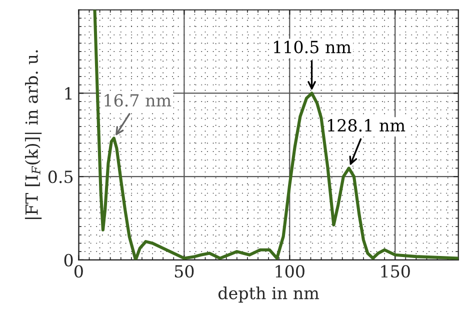  What do you see at coordinates (68, 93) in the screenshot?
I see `y-tick-label: 1` at bounding box center [68, 93].